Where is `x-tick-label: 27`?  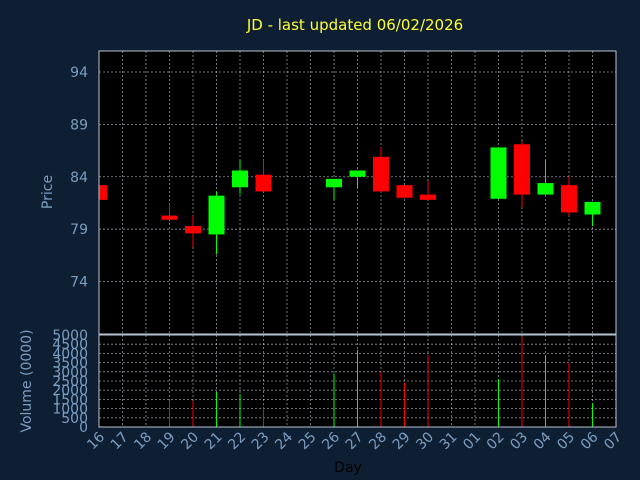 x-tick-label: 27 is located at coordinates (355, 441).